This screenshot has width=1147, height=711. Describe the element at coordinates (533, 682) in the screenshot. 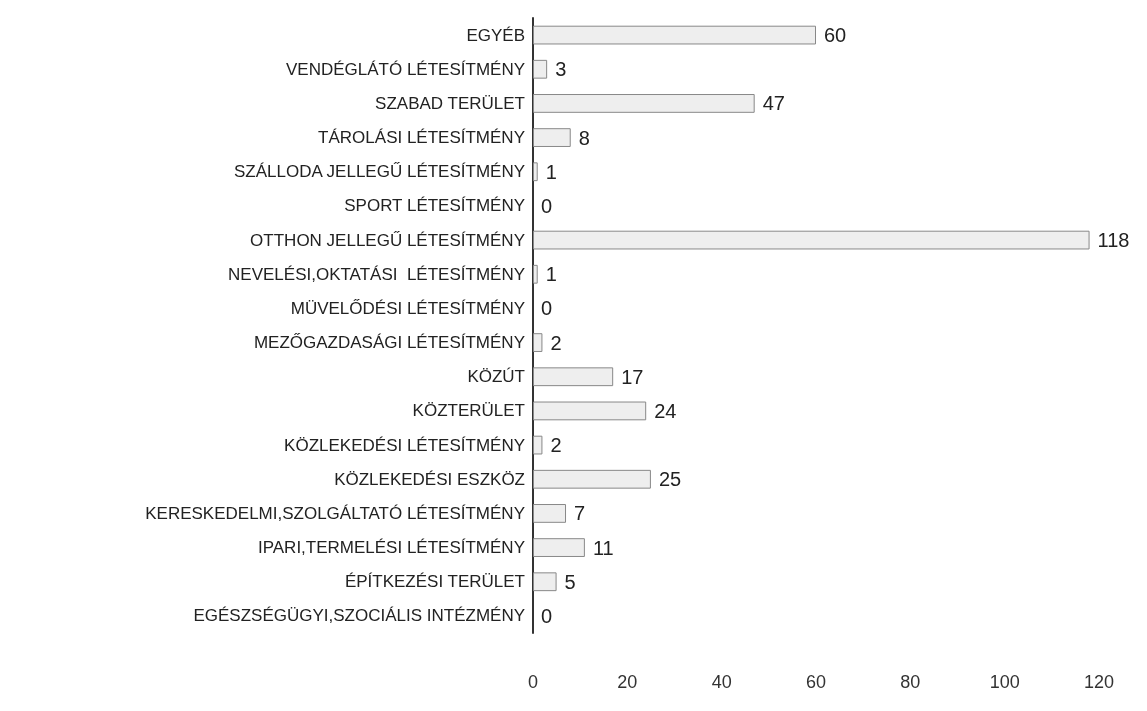

I see `x-tick-label: 0` at that location.